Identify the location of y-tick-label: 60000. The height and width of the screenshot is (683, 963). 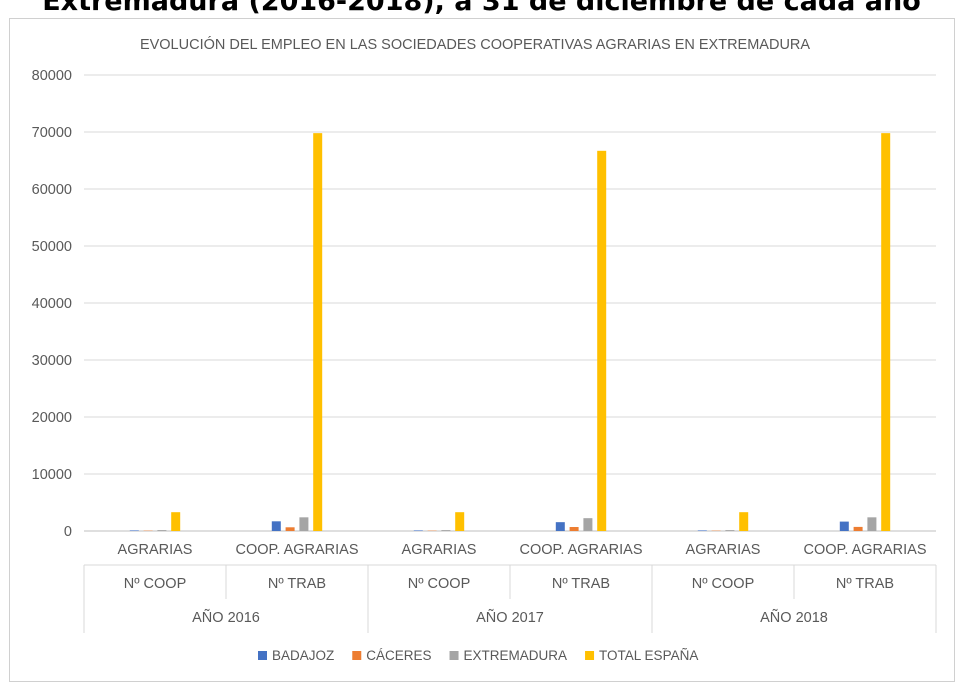
(52, 190).